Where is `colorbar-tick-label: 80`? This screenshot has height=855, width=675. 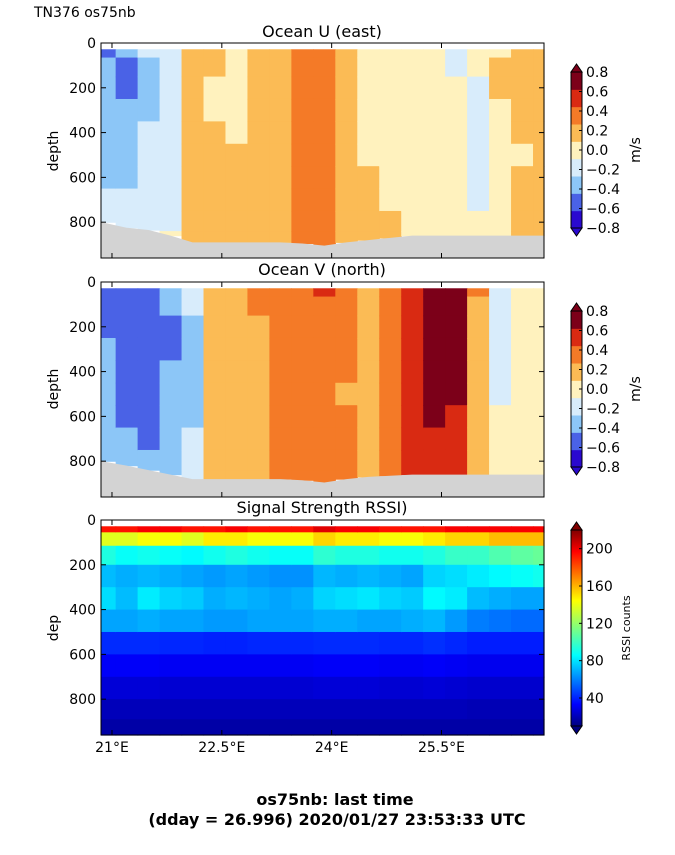 colorbar-tick-label: 80 is located at coordinates (595, 662).